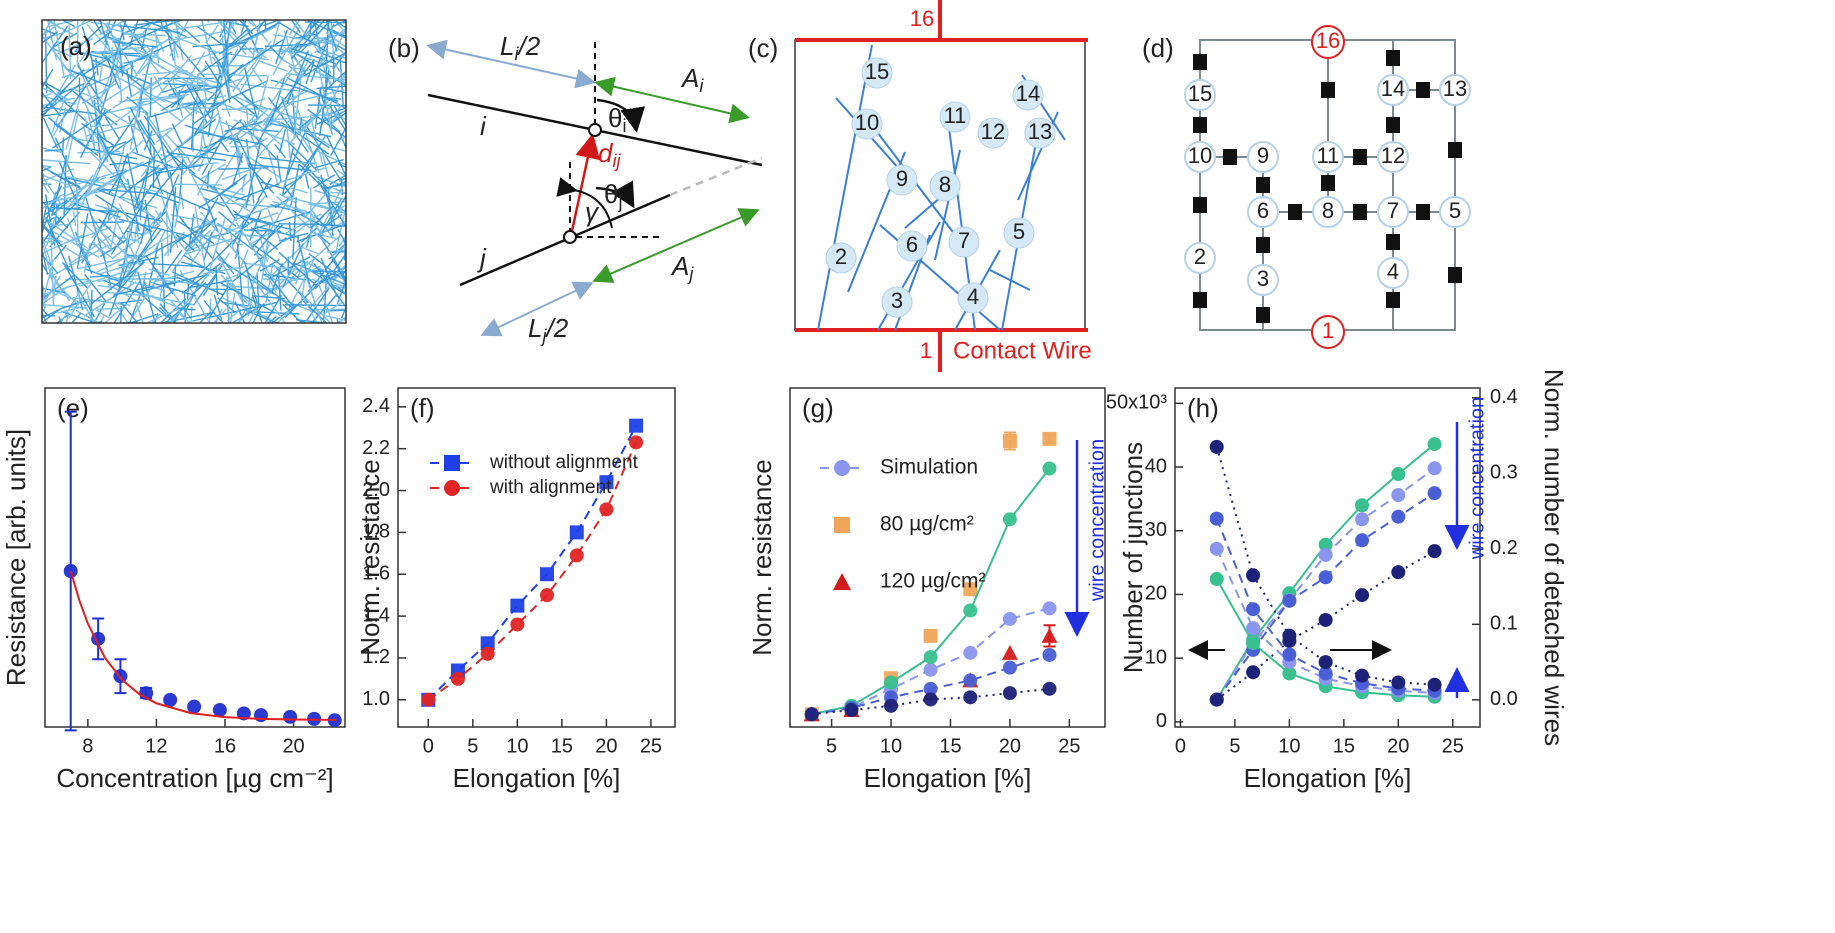 The image size is (1835, 933). Describe the element at coordinates (198, 178) in the screenshot. I see `wire-network` at that location.